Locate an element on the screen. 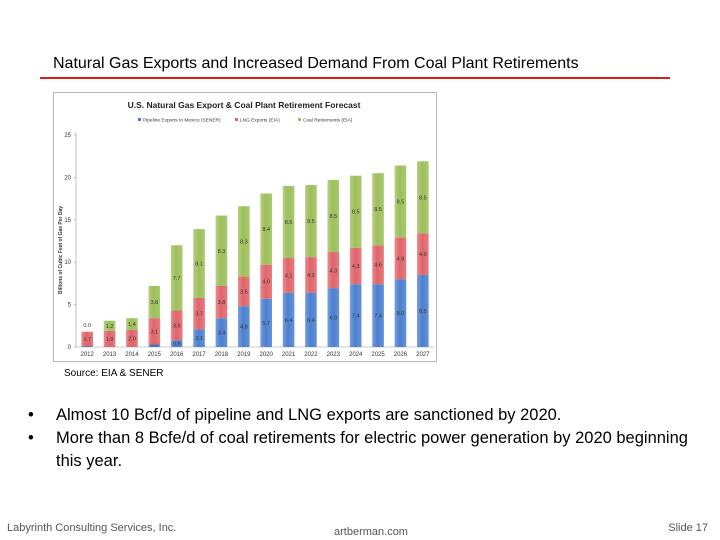 Image resolution: width=720 pixels, height=540 pixels. x-tick-label: 2013 is located at coordinates (110, 355).